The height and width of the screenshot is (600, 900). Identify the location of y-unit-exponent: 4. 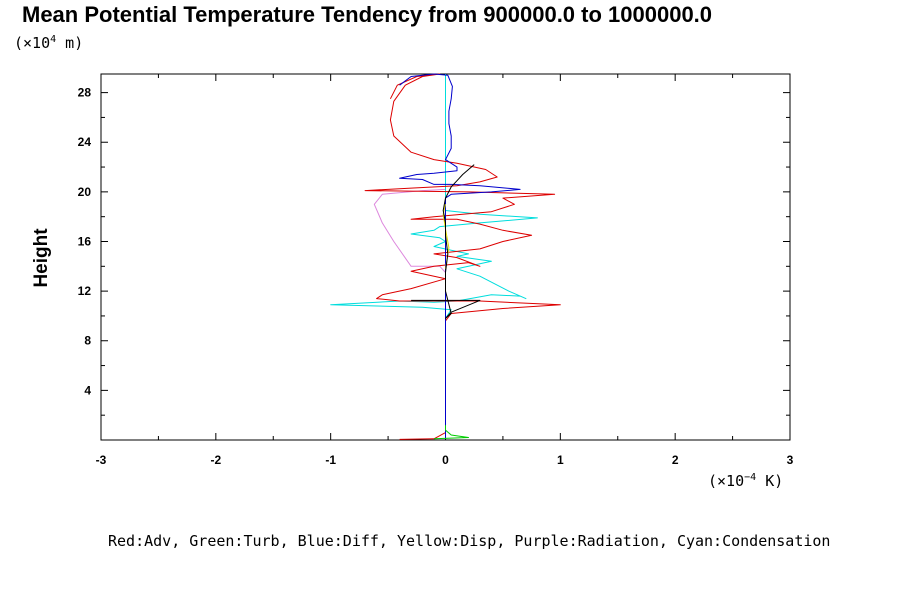
(53, 39).